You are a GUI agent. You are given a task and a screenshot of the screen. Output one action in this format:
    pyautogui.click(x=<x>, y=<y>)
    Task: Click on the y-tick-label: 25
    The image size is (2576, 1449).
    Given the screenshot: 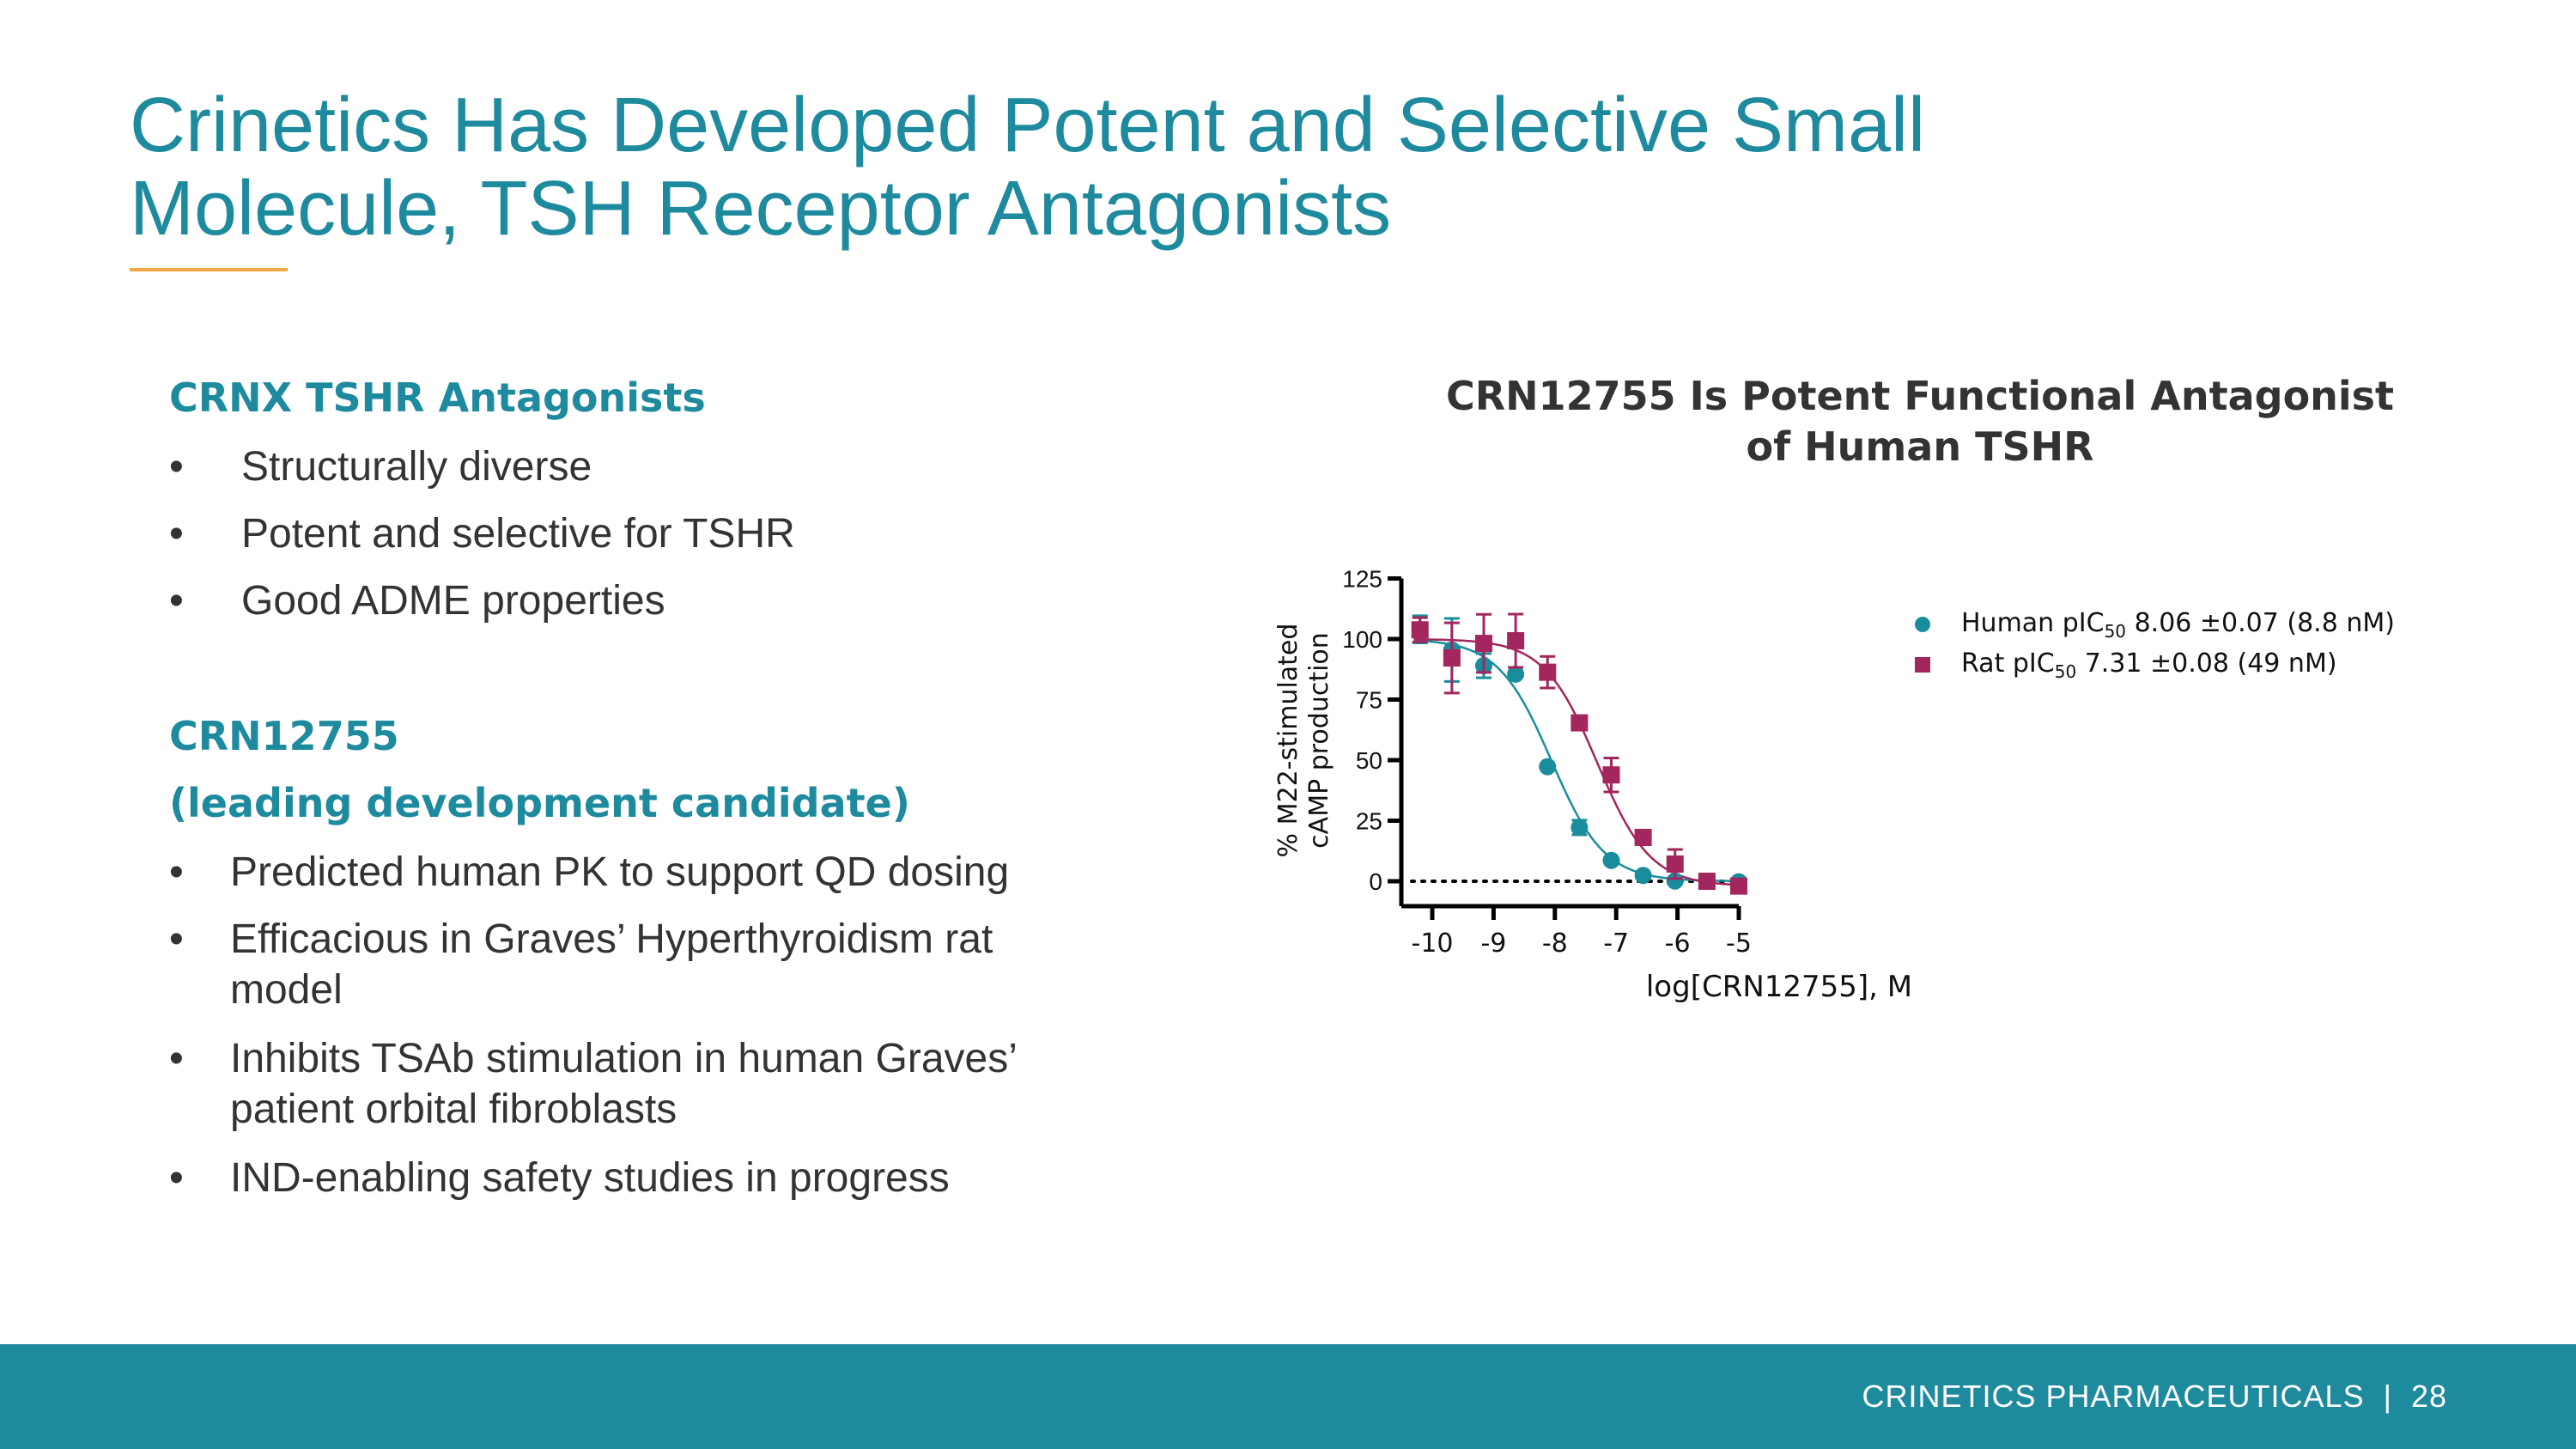 What is the action you would take?
    pyautogui.click(x=1369, y=821)
    